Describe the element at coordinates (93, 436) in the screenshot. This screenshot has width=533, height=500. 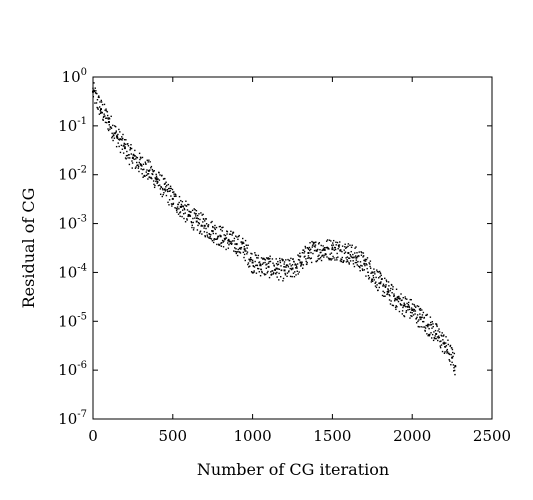
I see `x-tick-label: 0` at that location.